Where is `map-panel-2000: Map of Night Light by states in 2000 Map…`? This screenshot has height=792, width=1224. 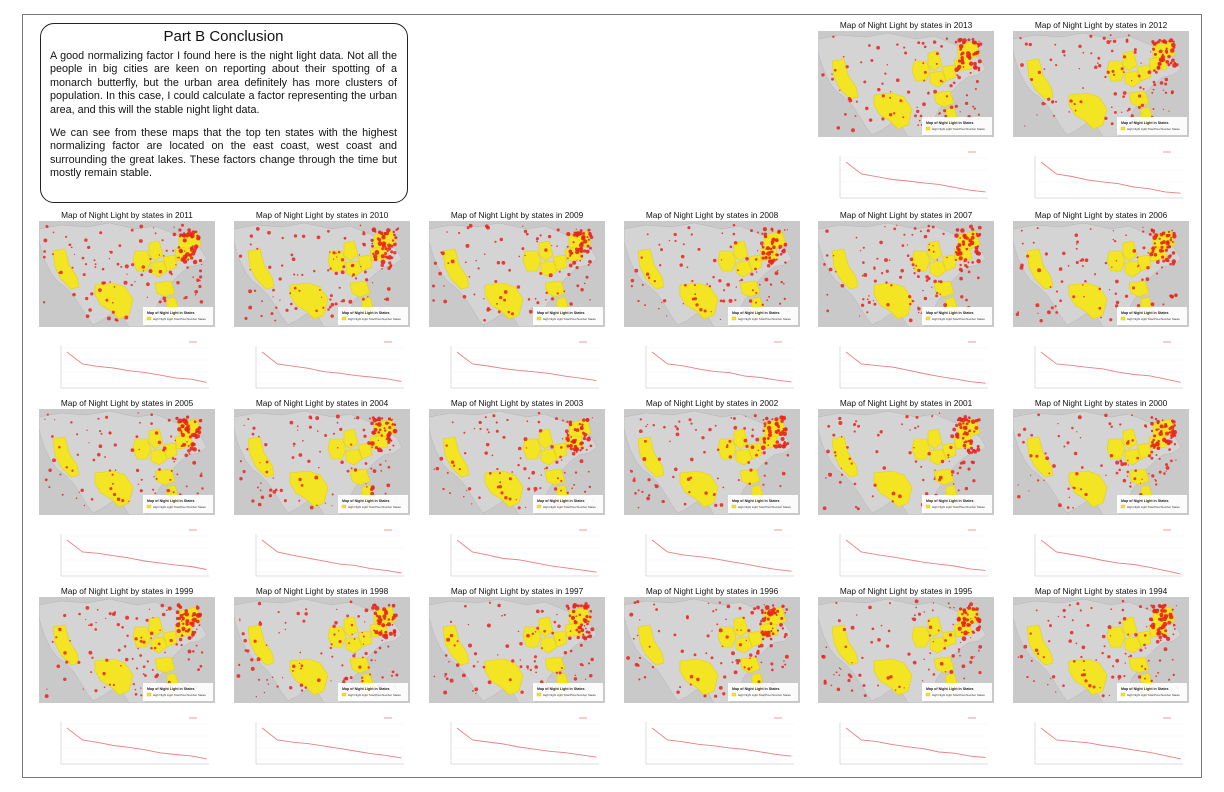
map-panel-2000: Map of Night Light by states in 2000 Map… is located at coordinates (1101, 492).